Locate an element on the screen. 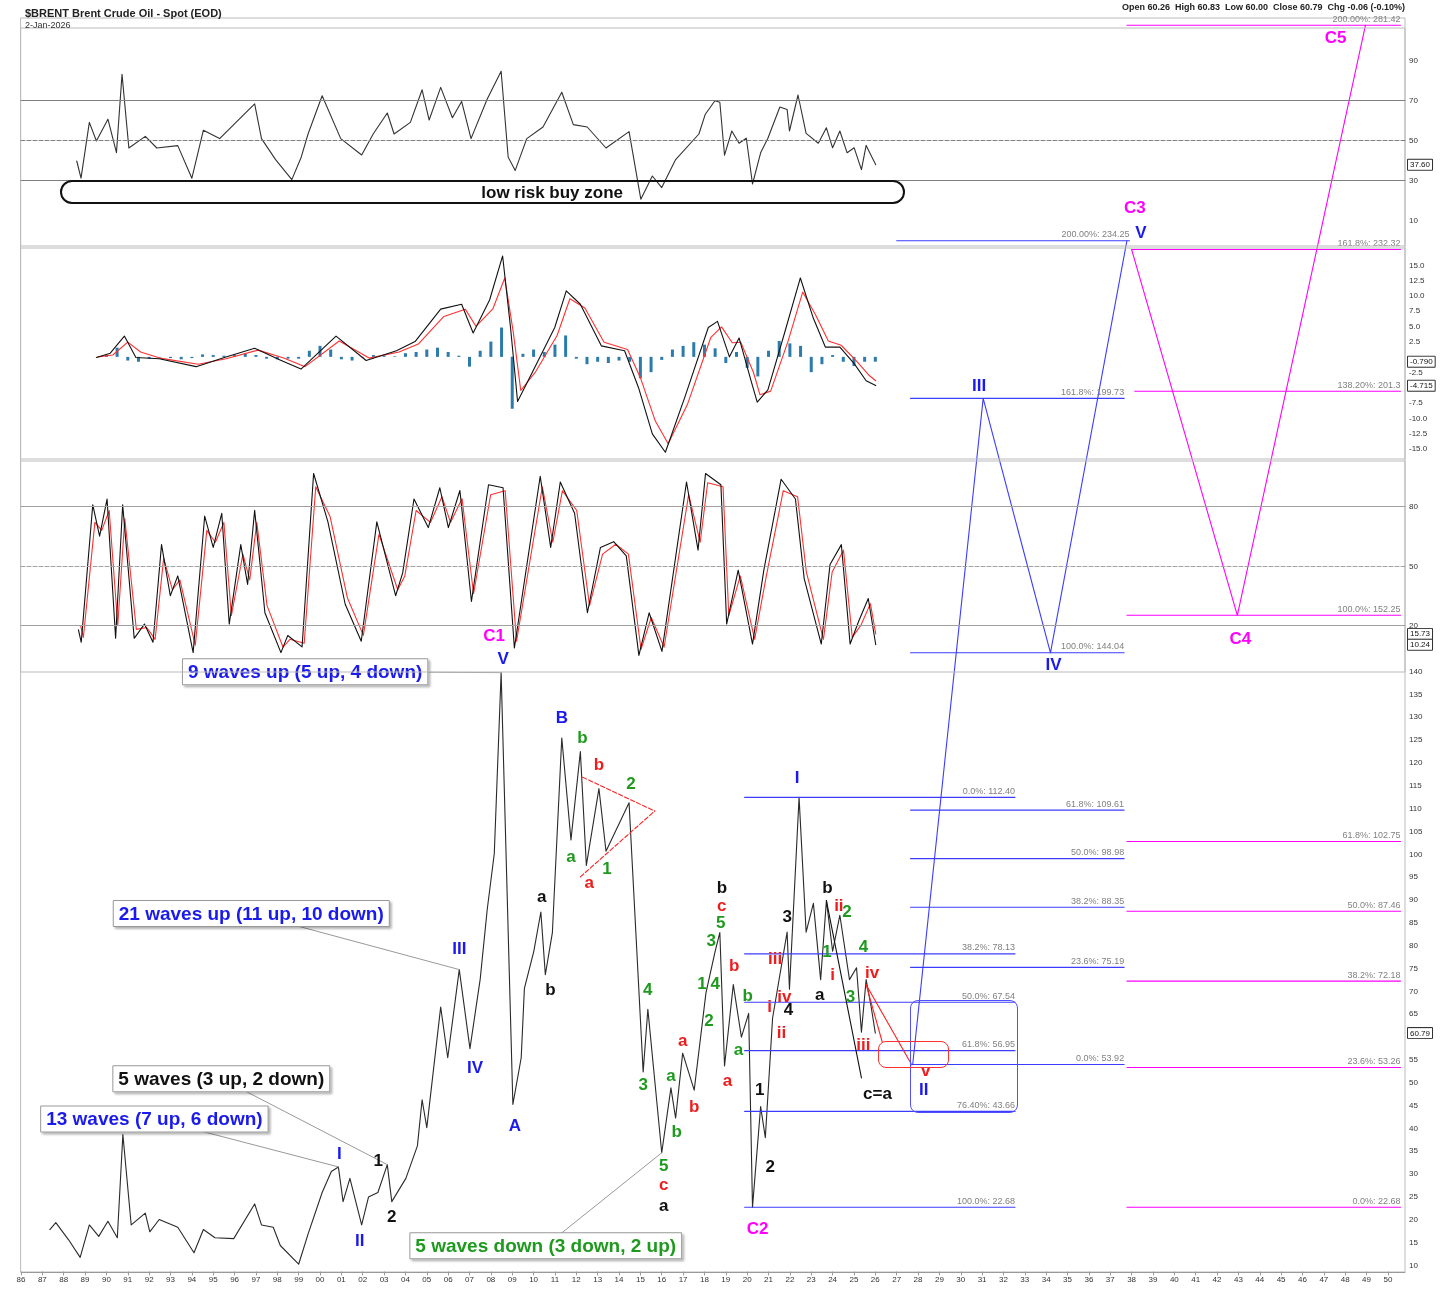 This screenshot has height=1290, width=1453. y-tick-label: 65 is located at coordinates (1414, 1014).